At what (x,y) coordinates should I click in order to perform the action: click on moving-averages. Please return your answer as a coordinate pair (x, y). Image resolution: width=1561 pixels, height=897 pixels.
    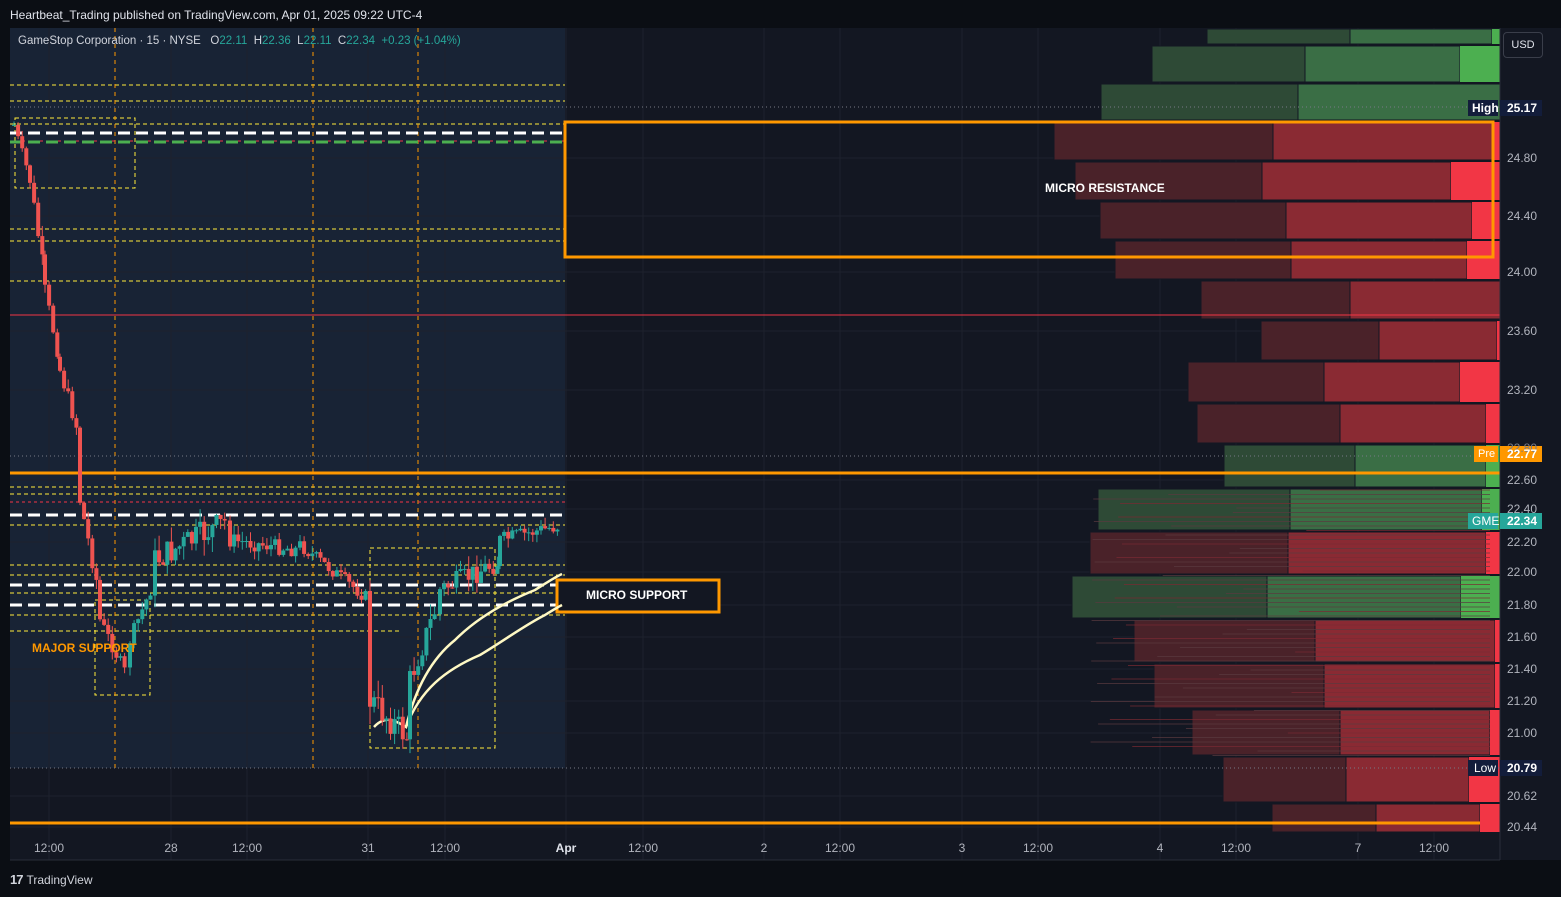
    Looking at the image, I should click on (468, 650).